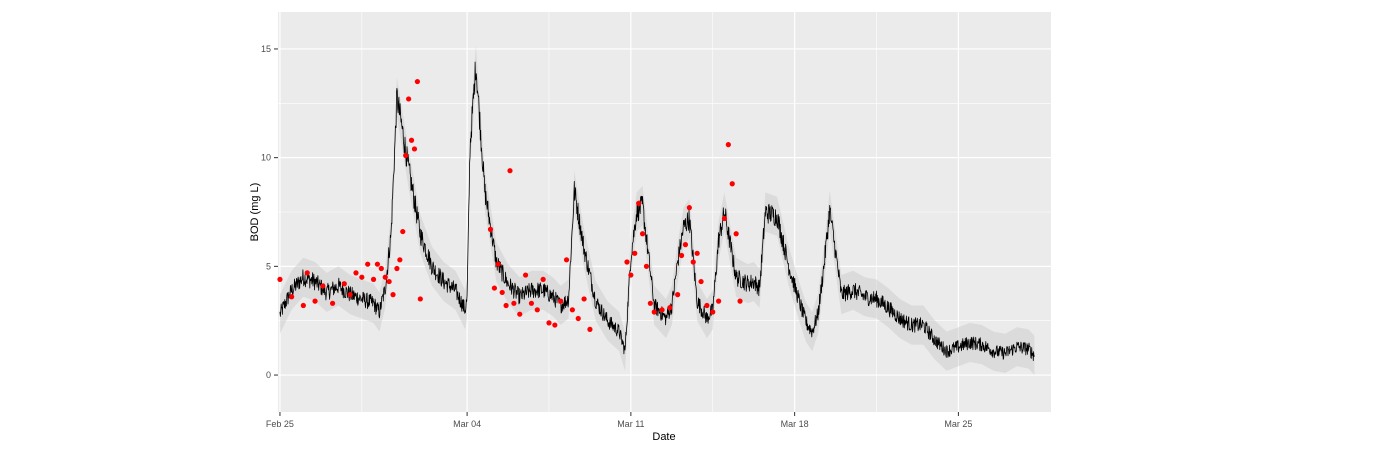  I want to click on y-axis: 0 5 10 15, so click(269, 212).